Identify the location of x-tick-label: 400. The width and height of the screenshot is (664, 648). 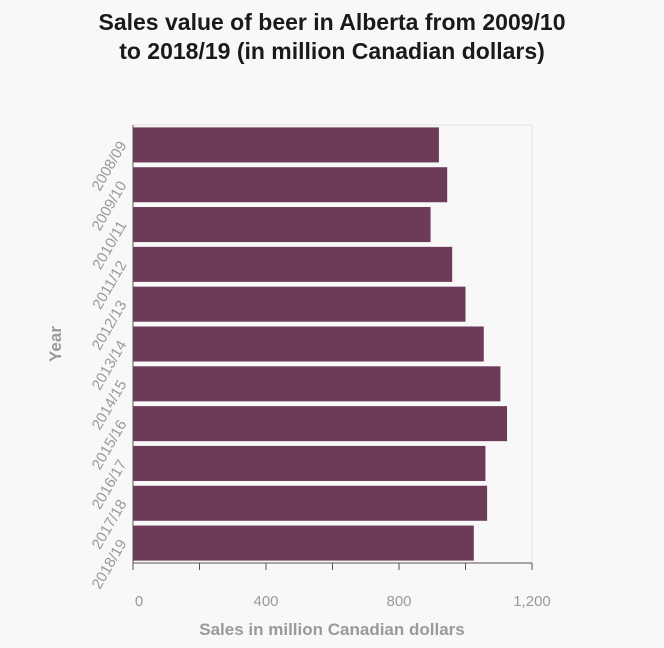
(265, 601).